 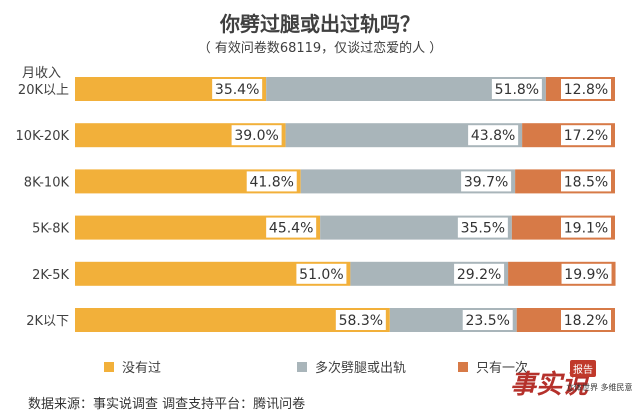 I want to click on value-label: 51.8%, so click(x=517, y=90).